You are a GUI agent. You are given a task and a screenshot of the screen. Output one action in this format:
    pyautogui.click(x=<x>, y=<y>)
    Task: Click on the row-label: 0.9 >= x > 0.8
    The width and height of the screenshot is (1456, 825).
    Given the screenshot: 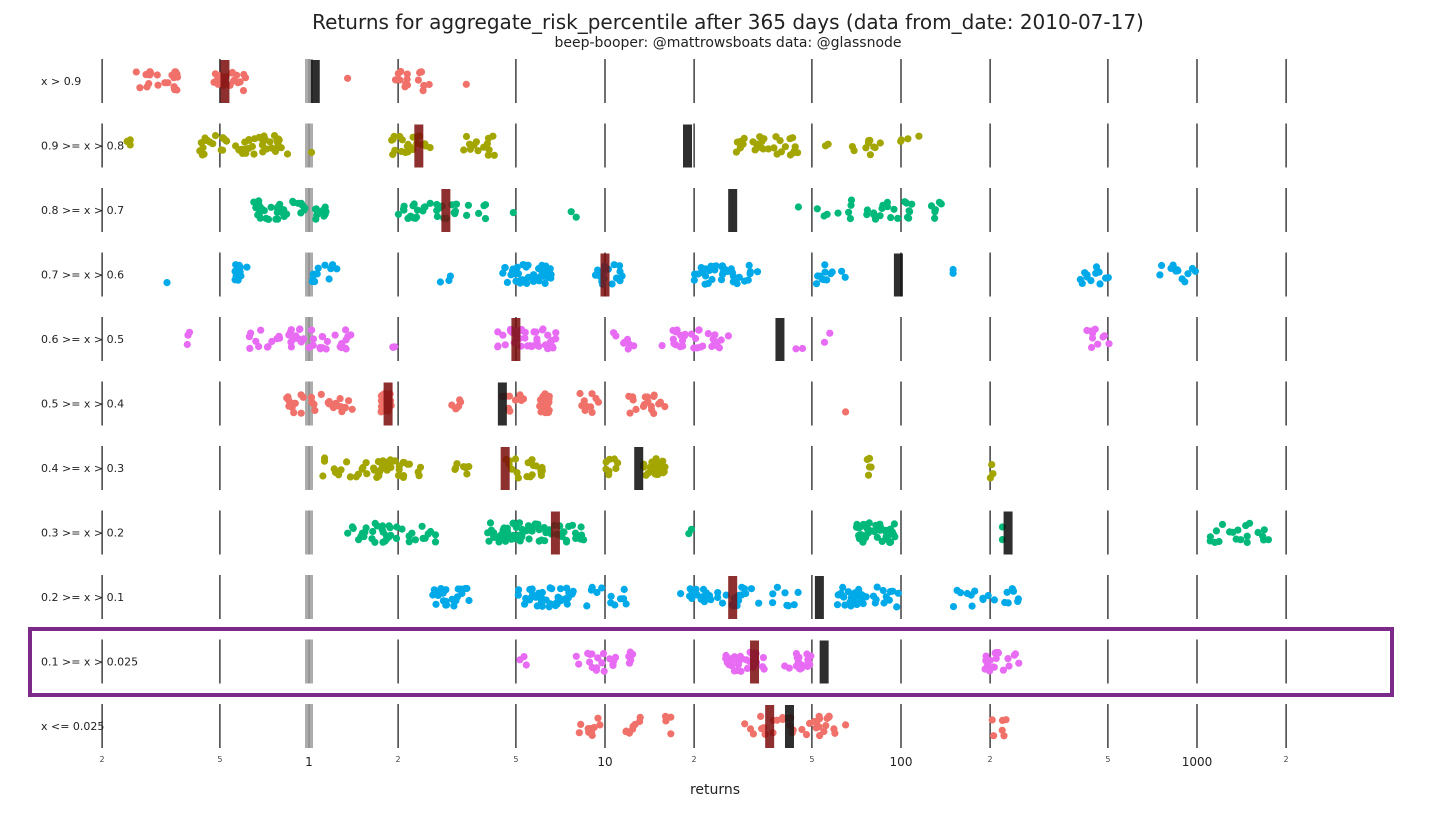 What is the action you would take?
    pyautogui.click(x=82, y=146)
    